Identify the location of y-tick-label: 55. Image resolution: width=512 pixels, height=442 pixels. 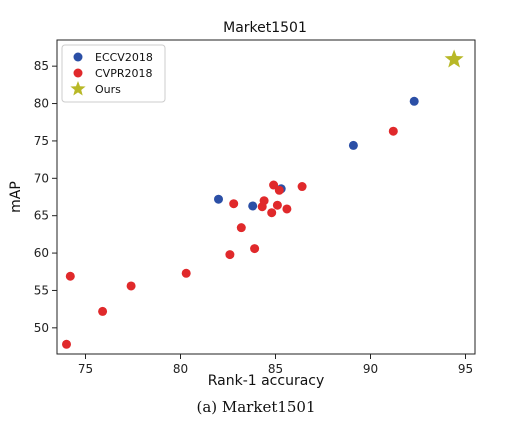
(41, 290).